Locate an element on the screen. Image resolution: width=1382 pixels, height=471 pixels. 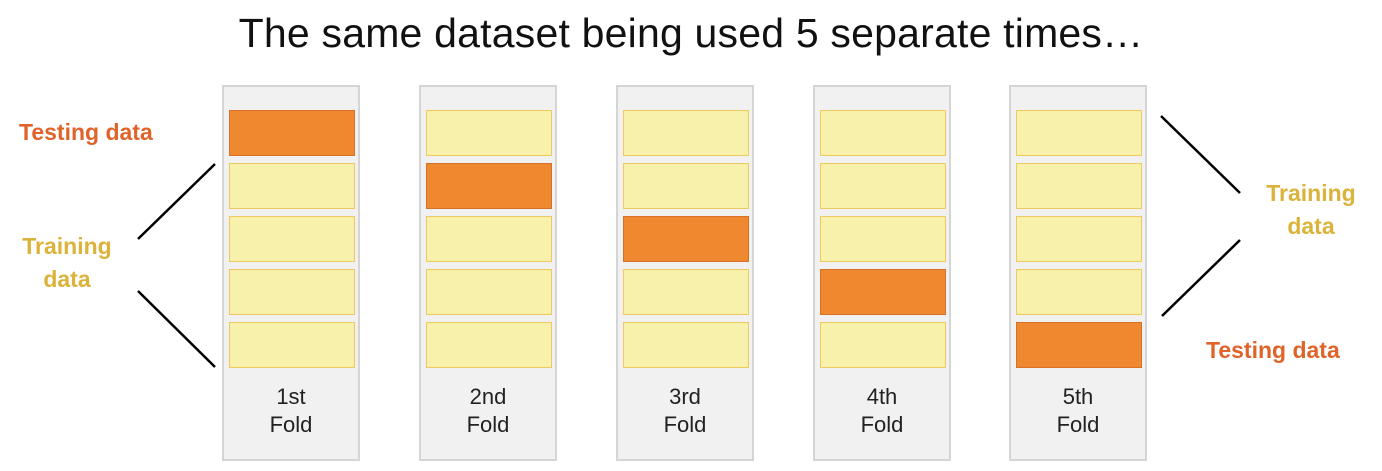
left-bracket-upper-line is located at coordinates (176, 201).